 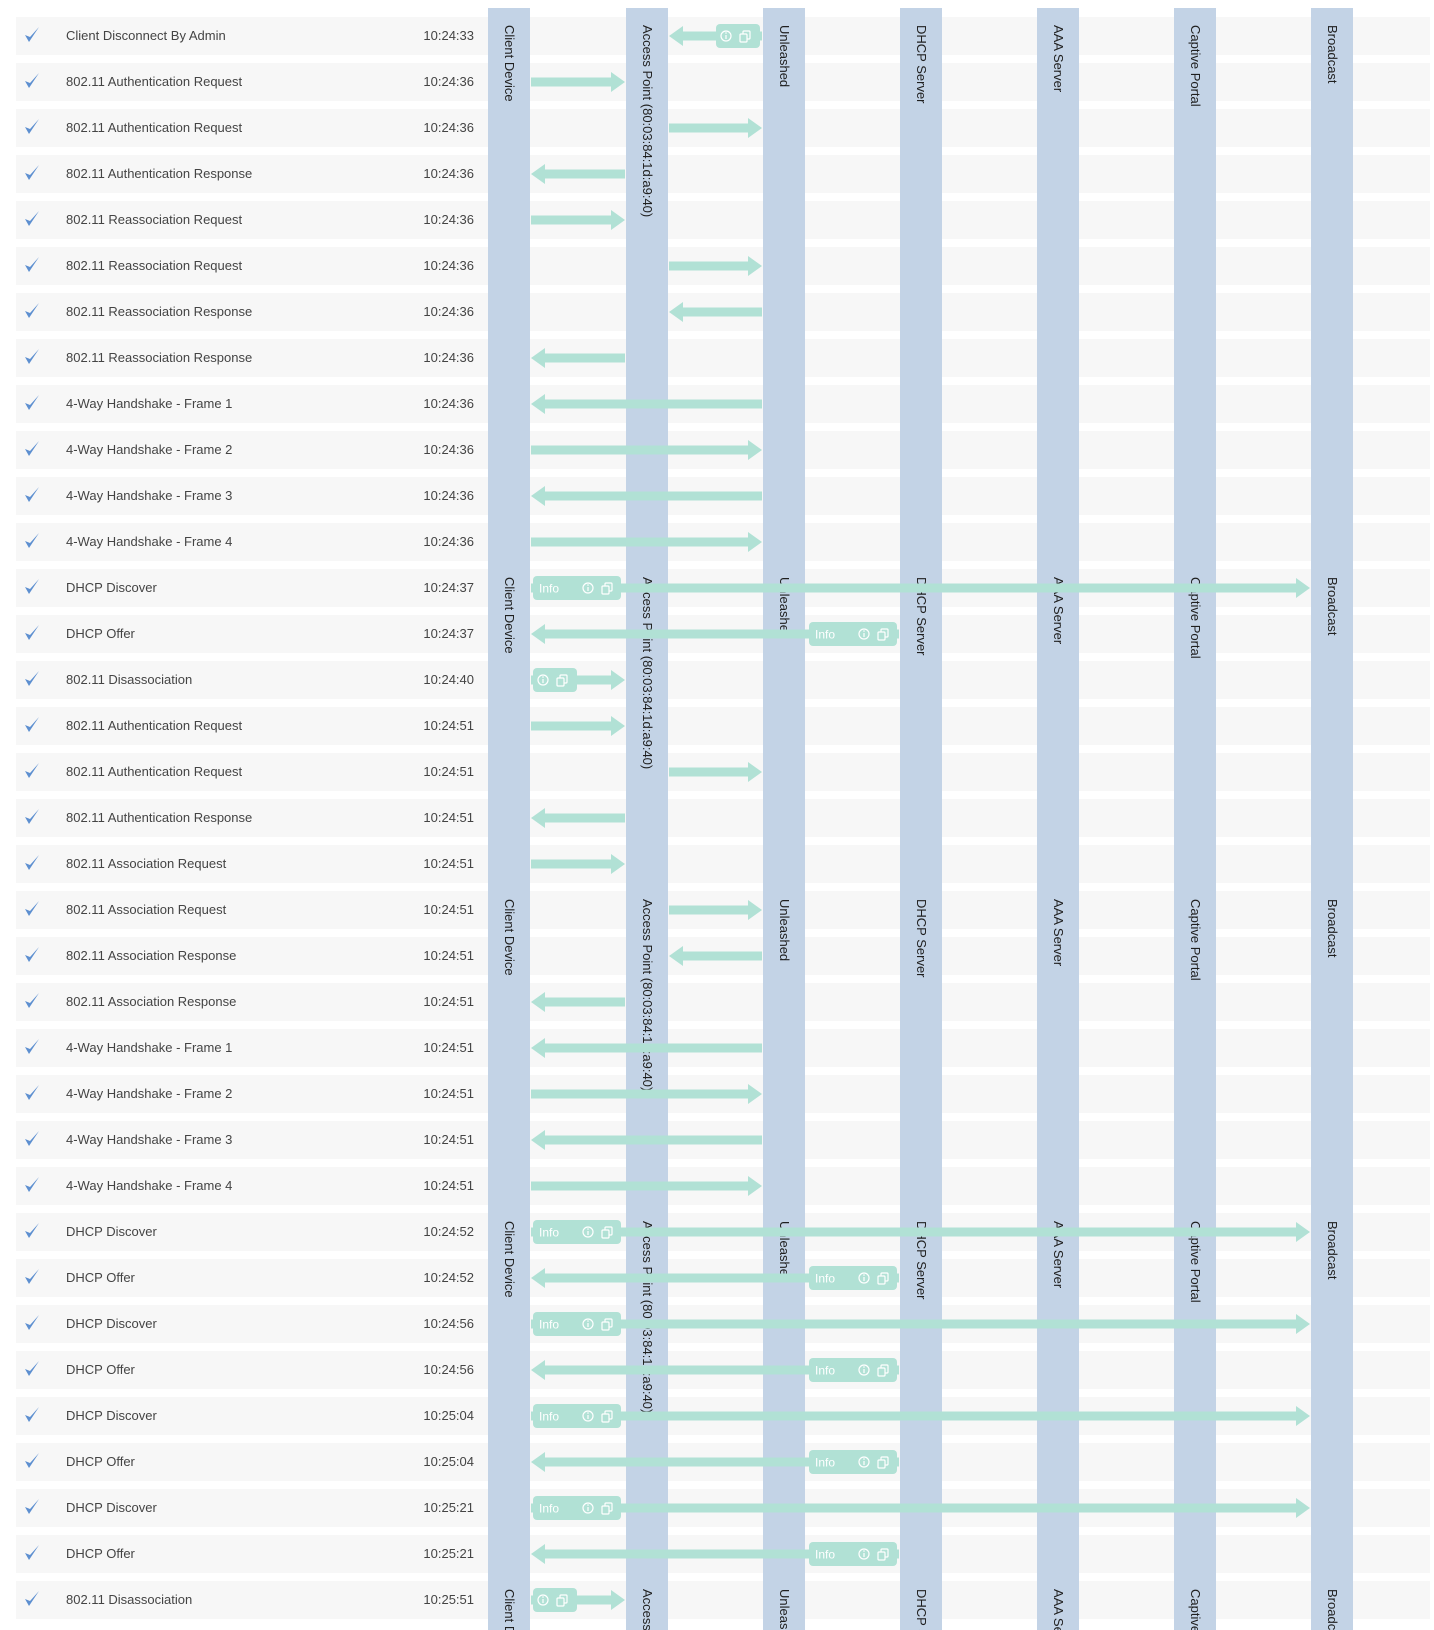 I want to click on event-label: 802.11 Authentication Request, so click(x=154, y=81).